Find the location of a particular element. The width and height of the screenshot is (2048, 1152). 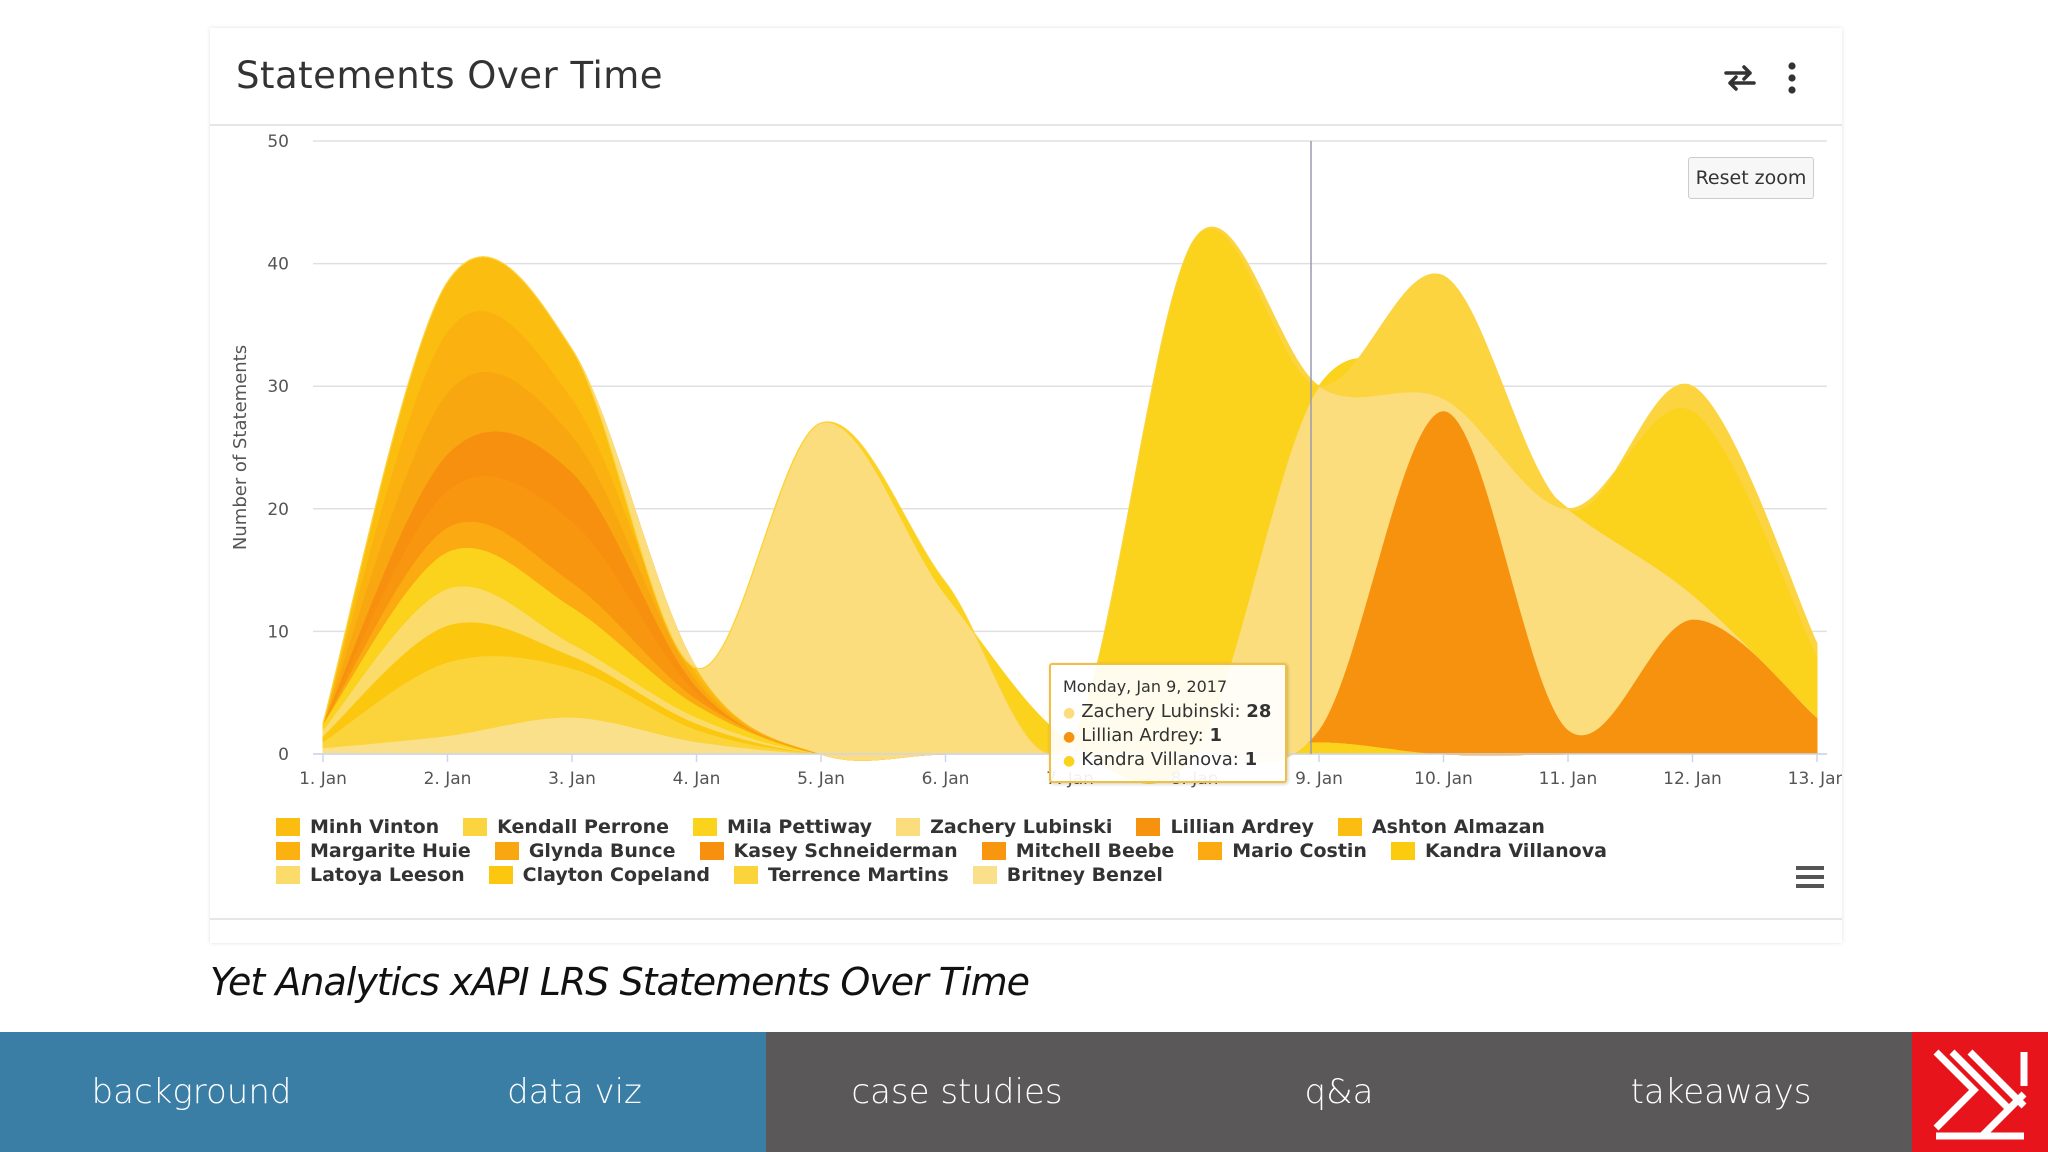

more-vertical-icon is located at coordinates (1792, 78).